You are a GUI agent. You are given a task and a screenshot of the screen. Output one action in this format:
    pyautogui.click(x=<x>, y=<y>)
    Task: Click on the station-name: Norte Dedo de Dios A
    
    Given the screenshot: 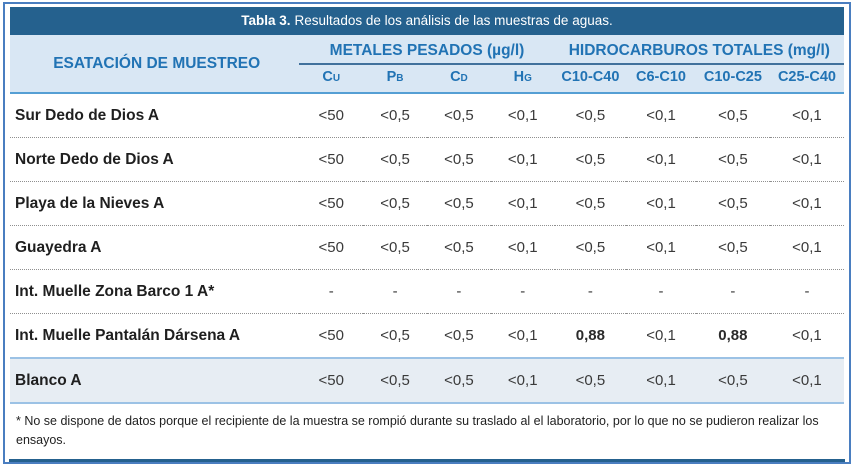 What is the action you would take?
    pyautogui.click(x=94, y=159)
    